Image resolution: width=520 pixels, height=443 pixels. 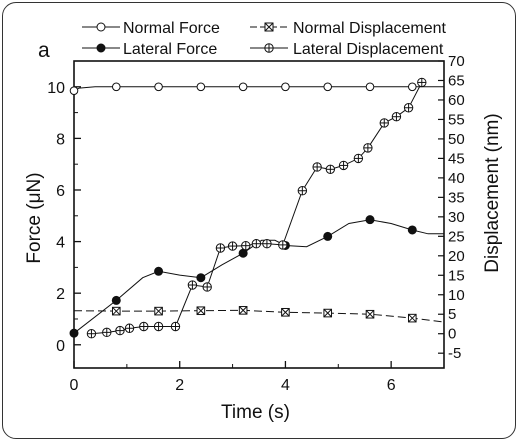 I want to click on y-right-tick-label: 60, so click(x=456, y=100).